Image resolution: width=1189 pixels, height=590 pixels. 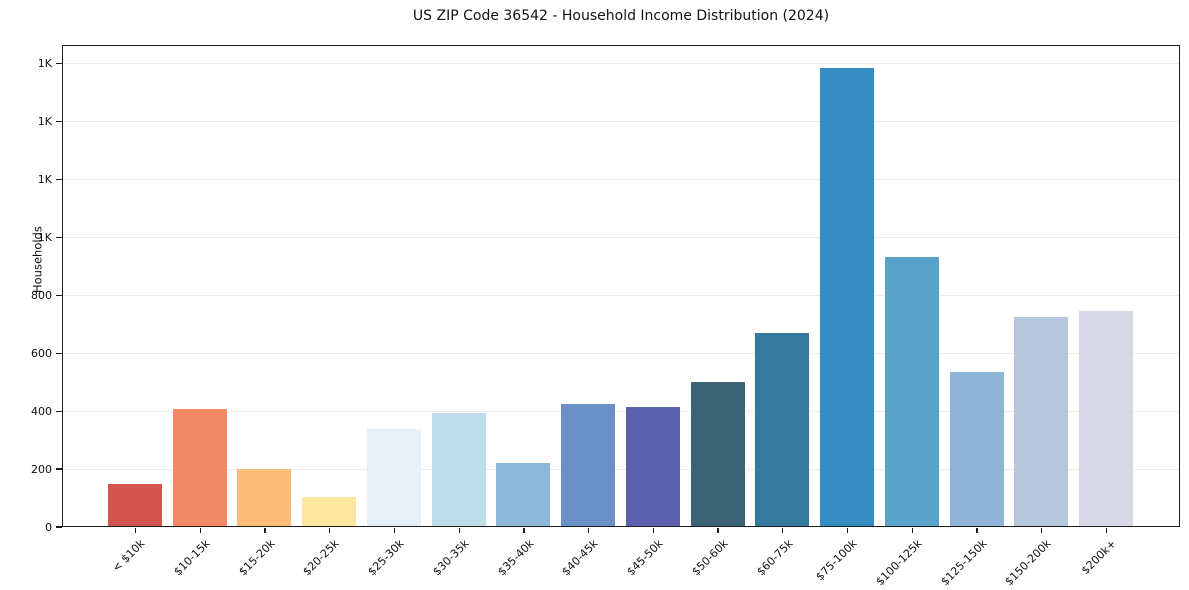 I want to click on x-tick-label: $125-150k, so click(x=964, y=563).